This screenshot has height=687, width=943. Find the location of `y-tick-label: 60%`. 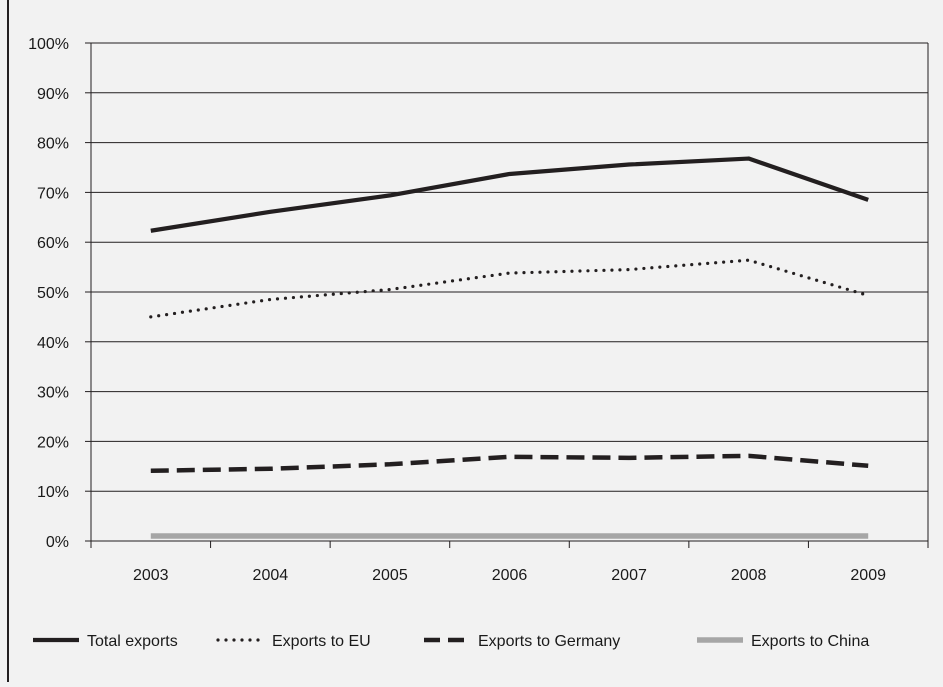

y-tick-label: 60% is located at coordinates (53, 243).